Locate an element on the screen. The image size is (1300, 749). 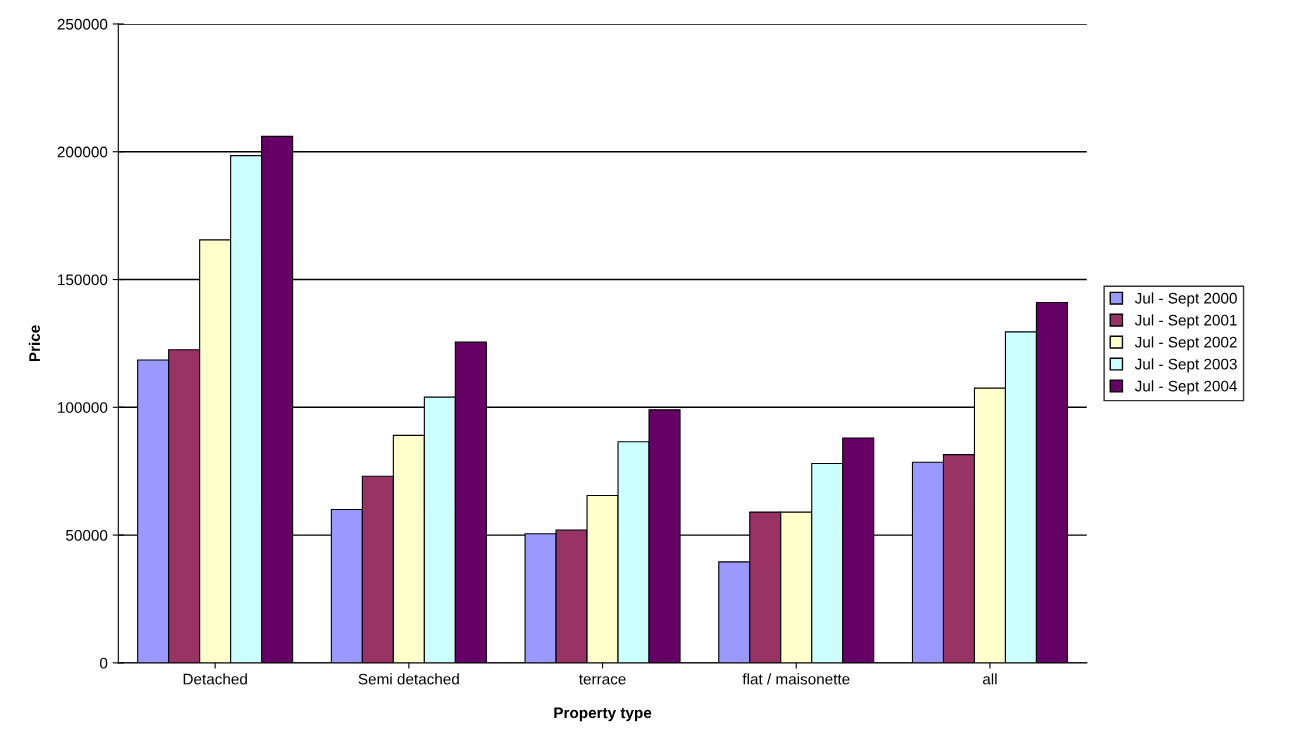
legend-label: Jul - Sept 2000 is located at coordinates (1185, 299).